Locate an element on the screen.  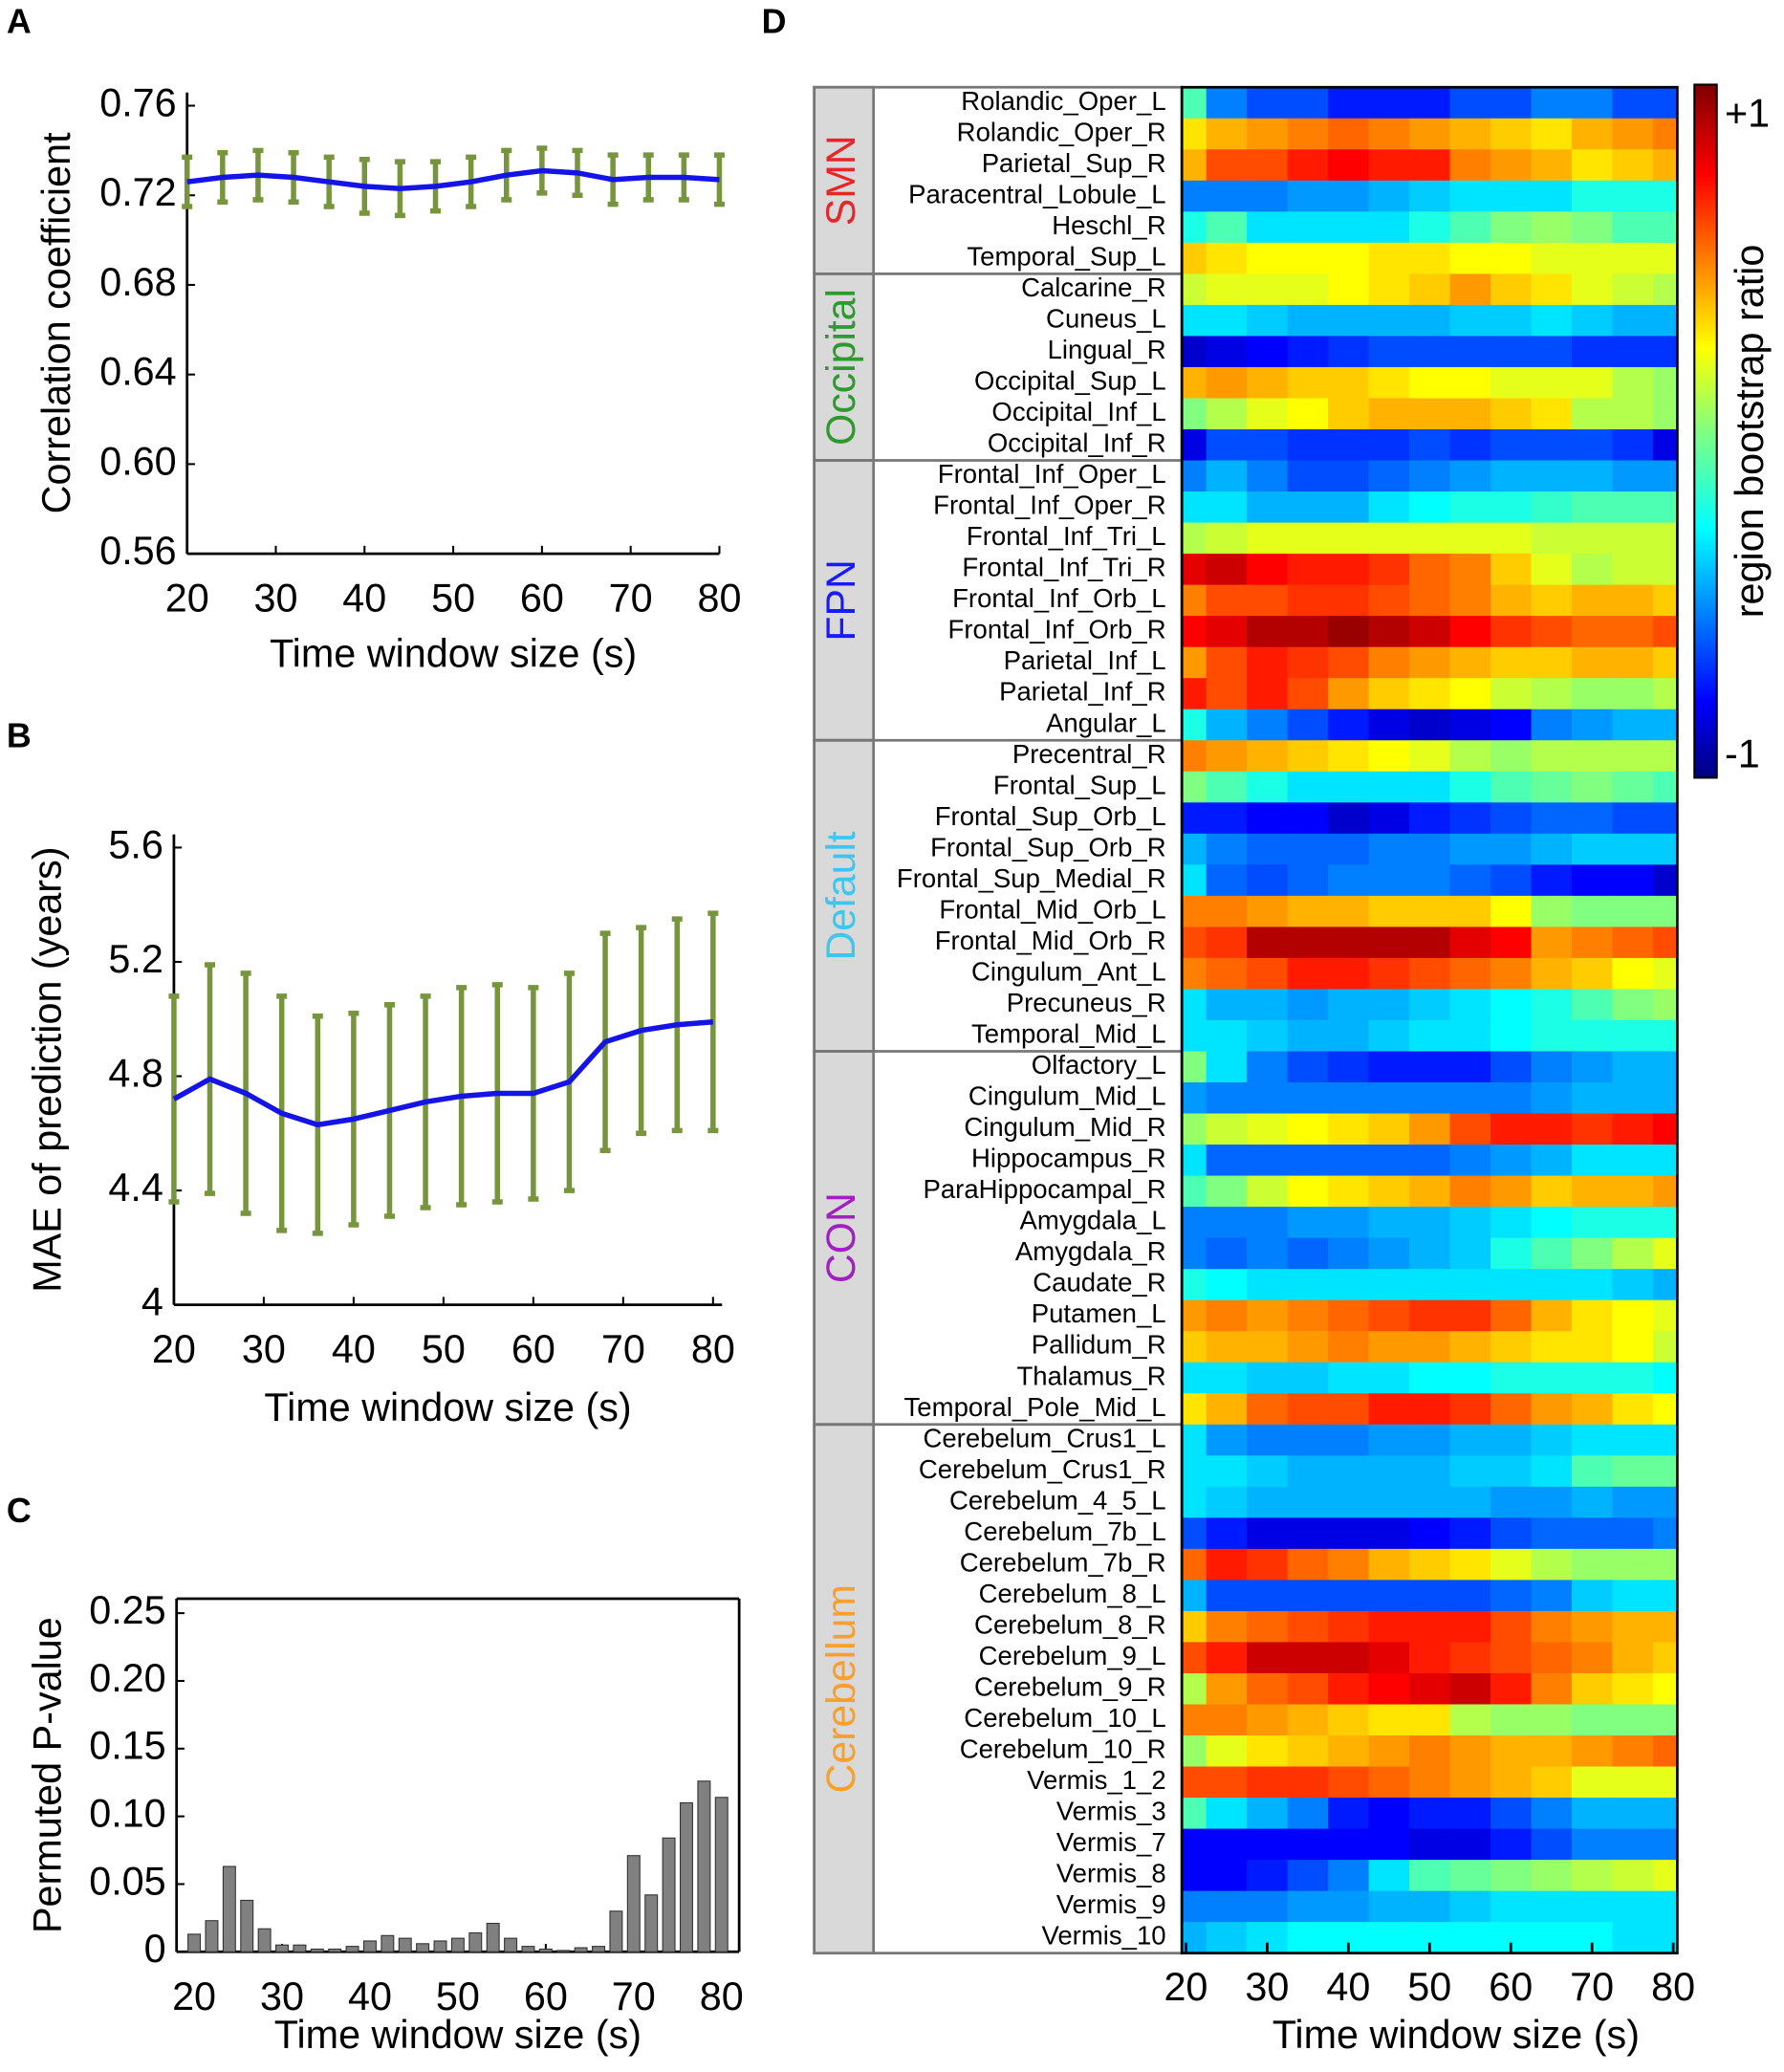
region-label: Frontal_Inf_Oper_L is located at coordinates (1052, 474).